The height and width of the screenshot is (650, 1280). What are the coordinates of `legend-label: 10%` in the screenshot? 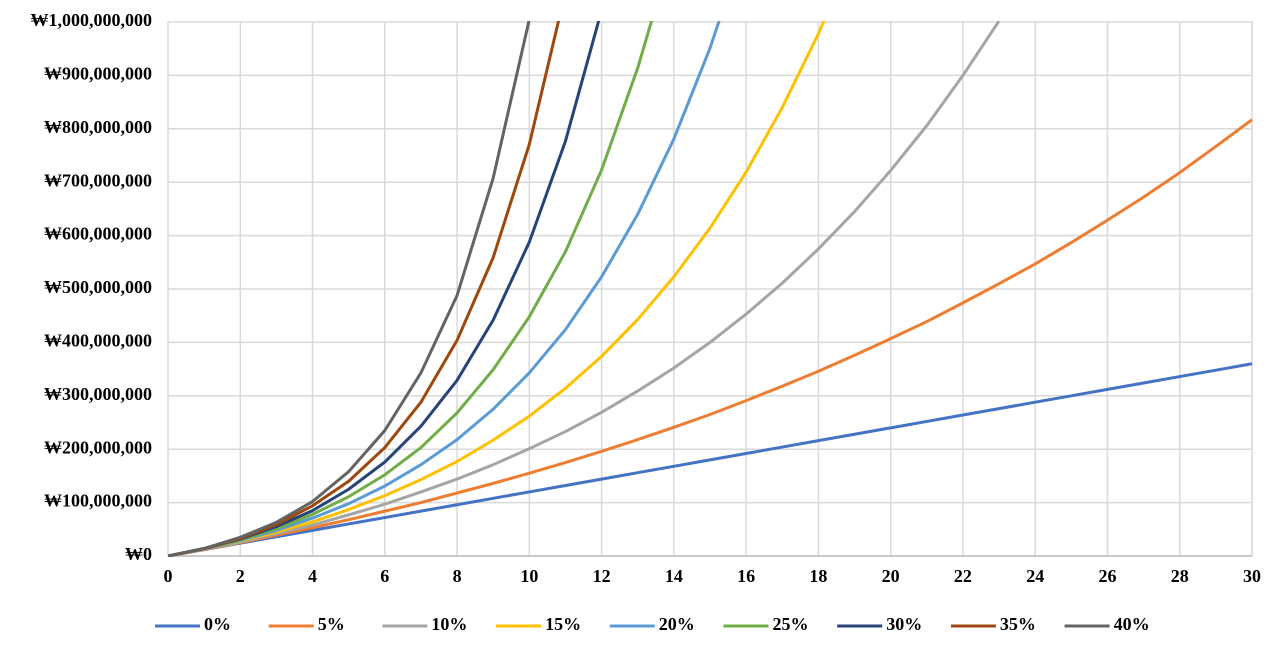 It's located at (449, 624).